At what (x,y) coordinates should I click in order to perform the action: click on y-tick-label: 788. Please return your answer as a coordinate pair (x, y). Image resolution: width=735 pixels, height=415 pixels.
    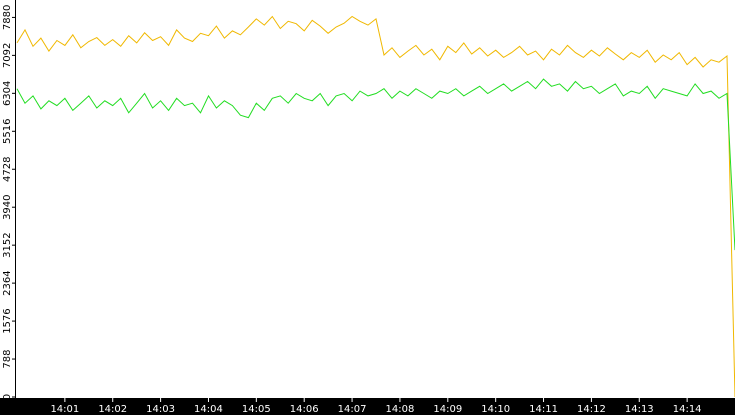
    Looking at the image, I should click on (7, 358).